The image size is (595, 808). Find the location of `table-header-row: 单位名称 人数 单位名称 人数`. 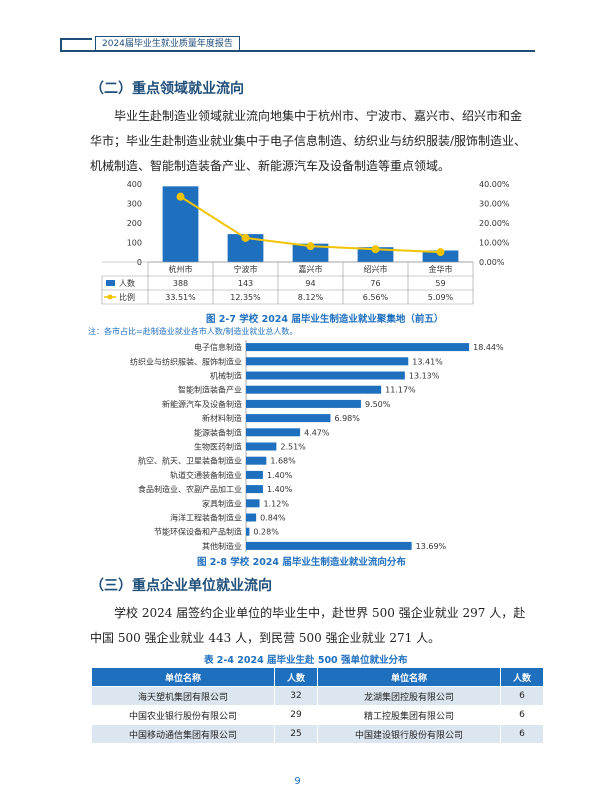

table-header-row: 单位名称 人数 单位名称 人数 is located at coordinates (317, 677).